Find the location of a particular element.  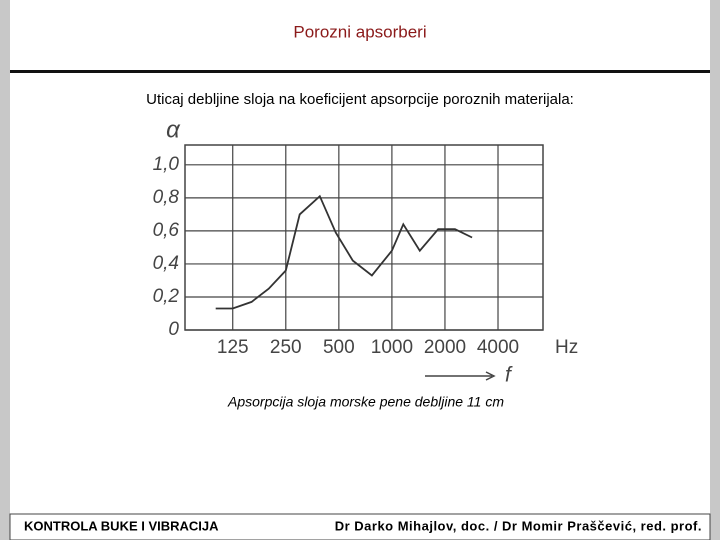

x-unit-label: Hz is located at coordinates (566, 347).